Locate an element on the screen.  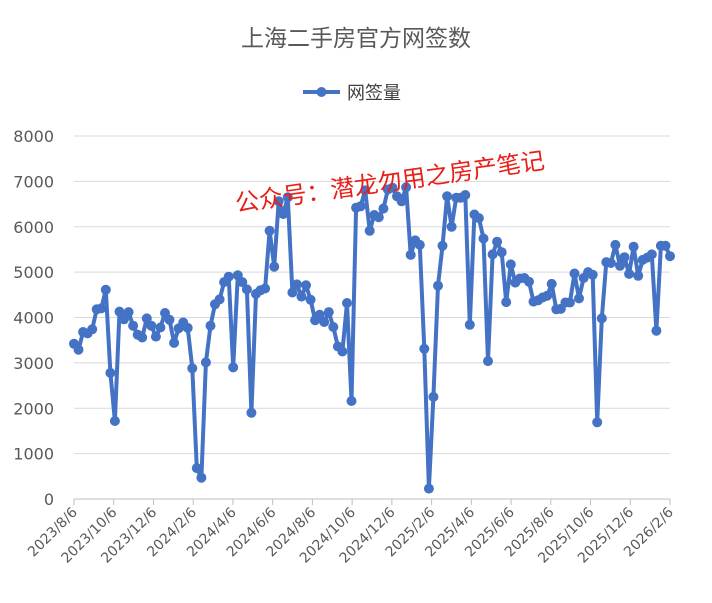
legend: 网签量 is located at coordinates (352, 93).